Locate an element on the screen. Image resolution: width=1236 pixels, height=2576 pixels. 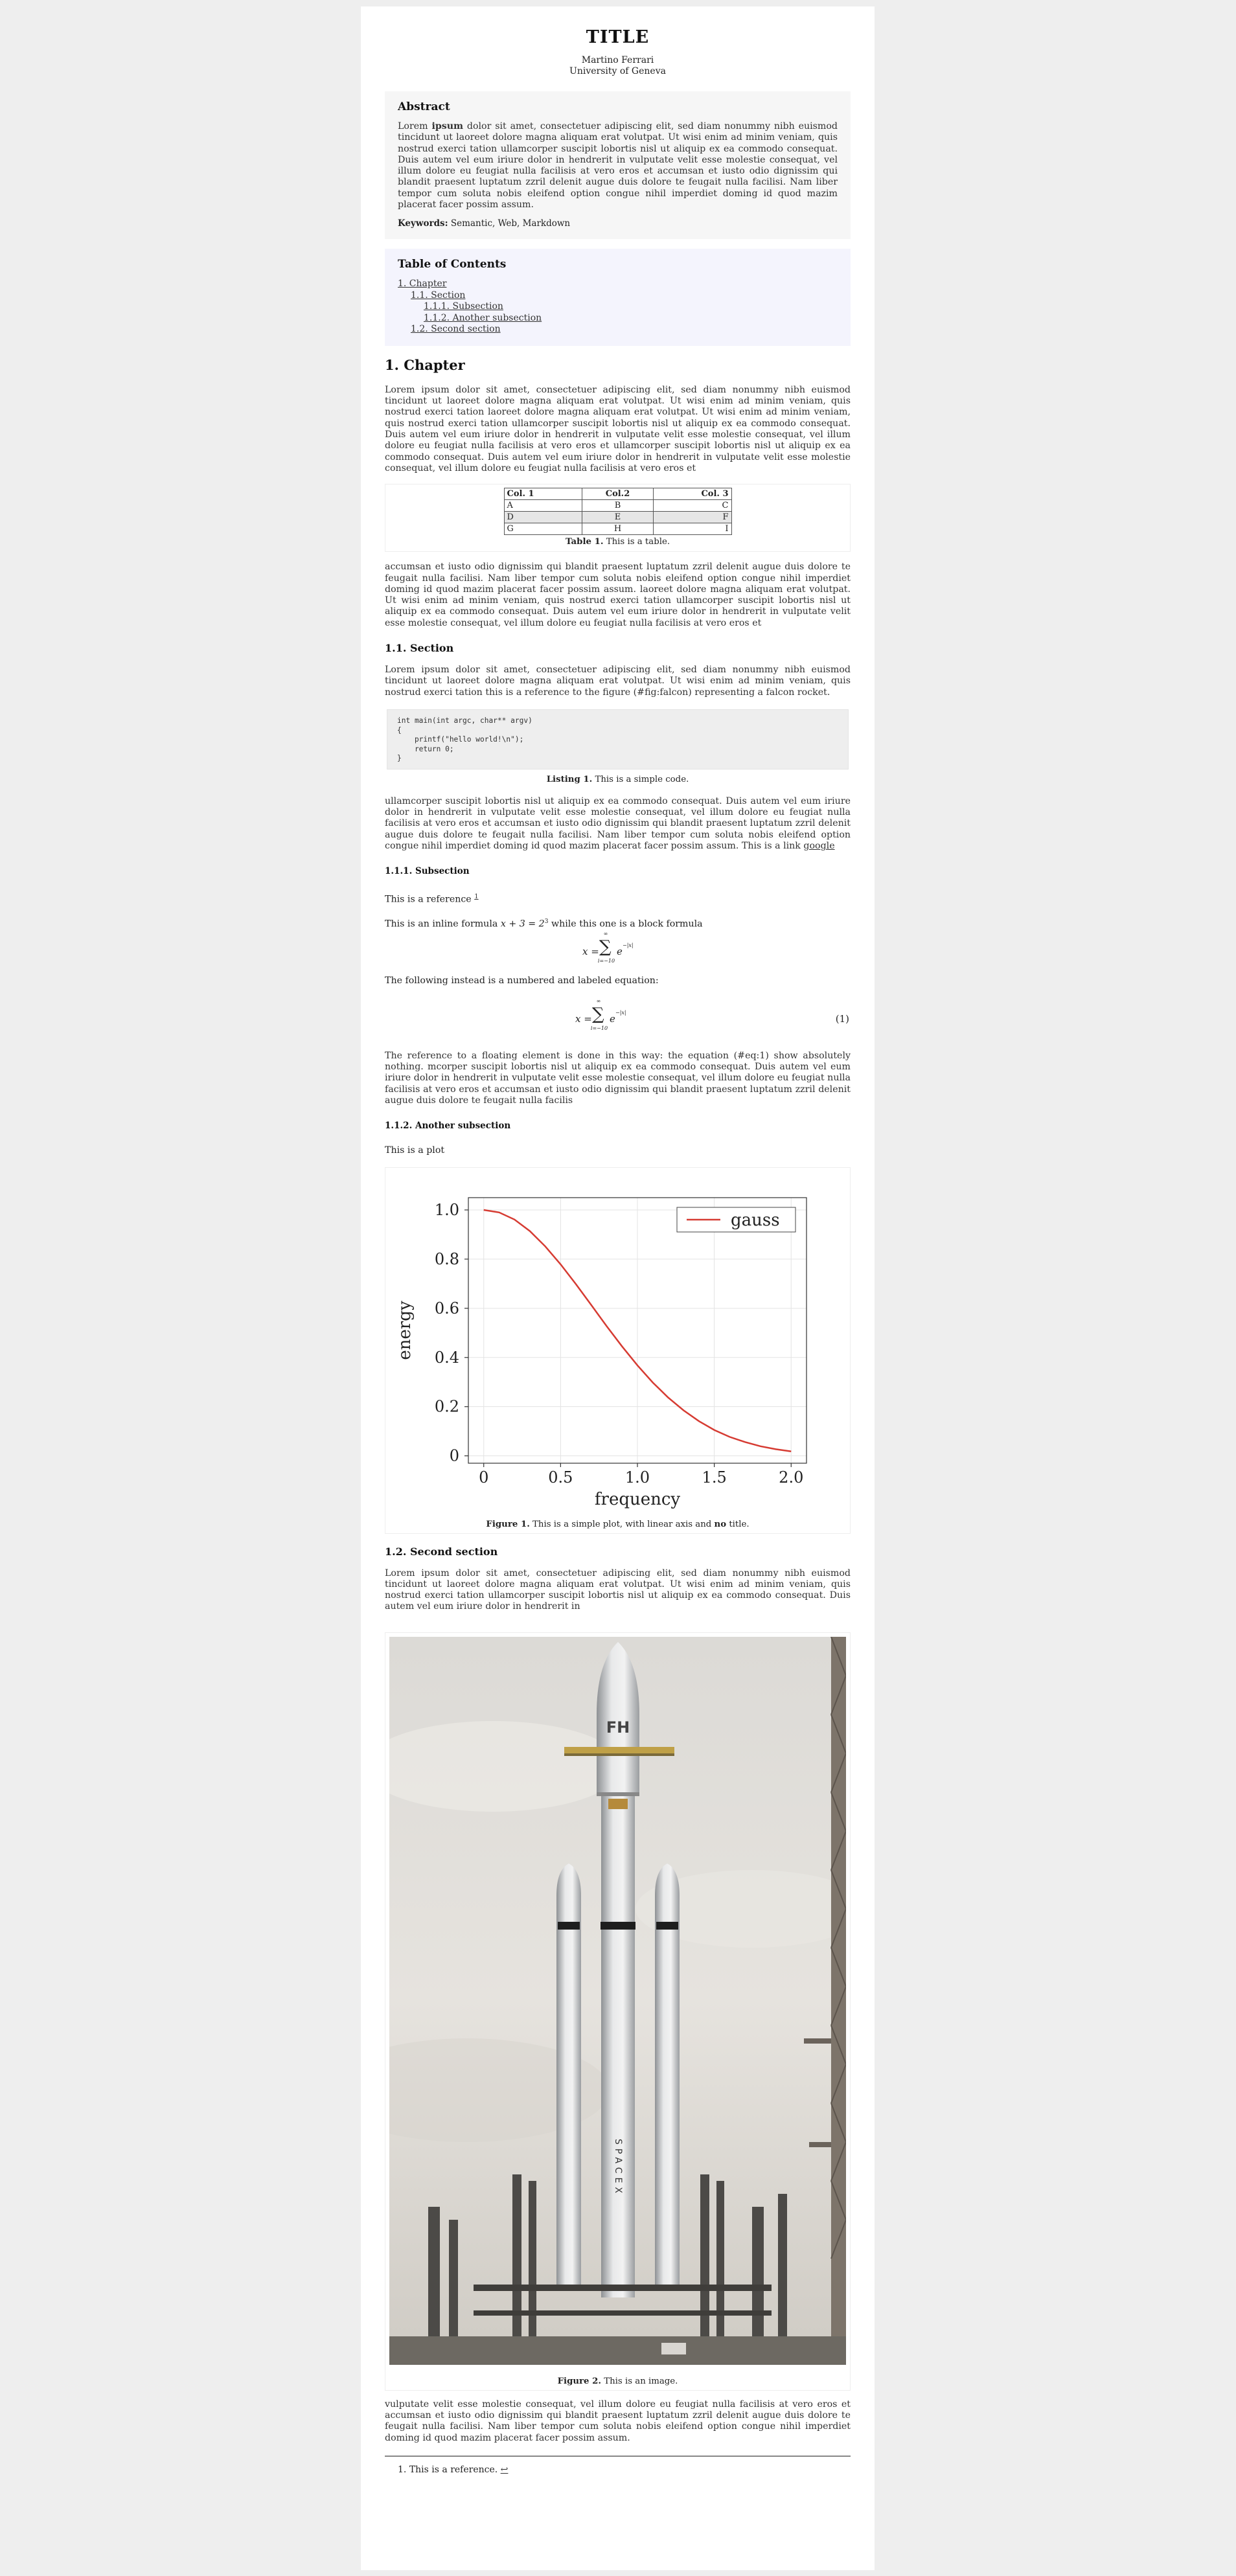
table-row: D E F is located at coordinates (617, 517).